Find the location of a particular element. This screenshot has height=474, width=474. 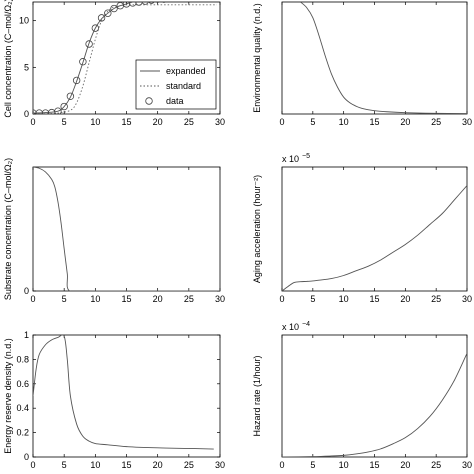

panel-2: 0 5 10 15 20 25 30 Environmental quality (n.d.) is located at coordinates (362, 64).